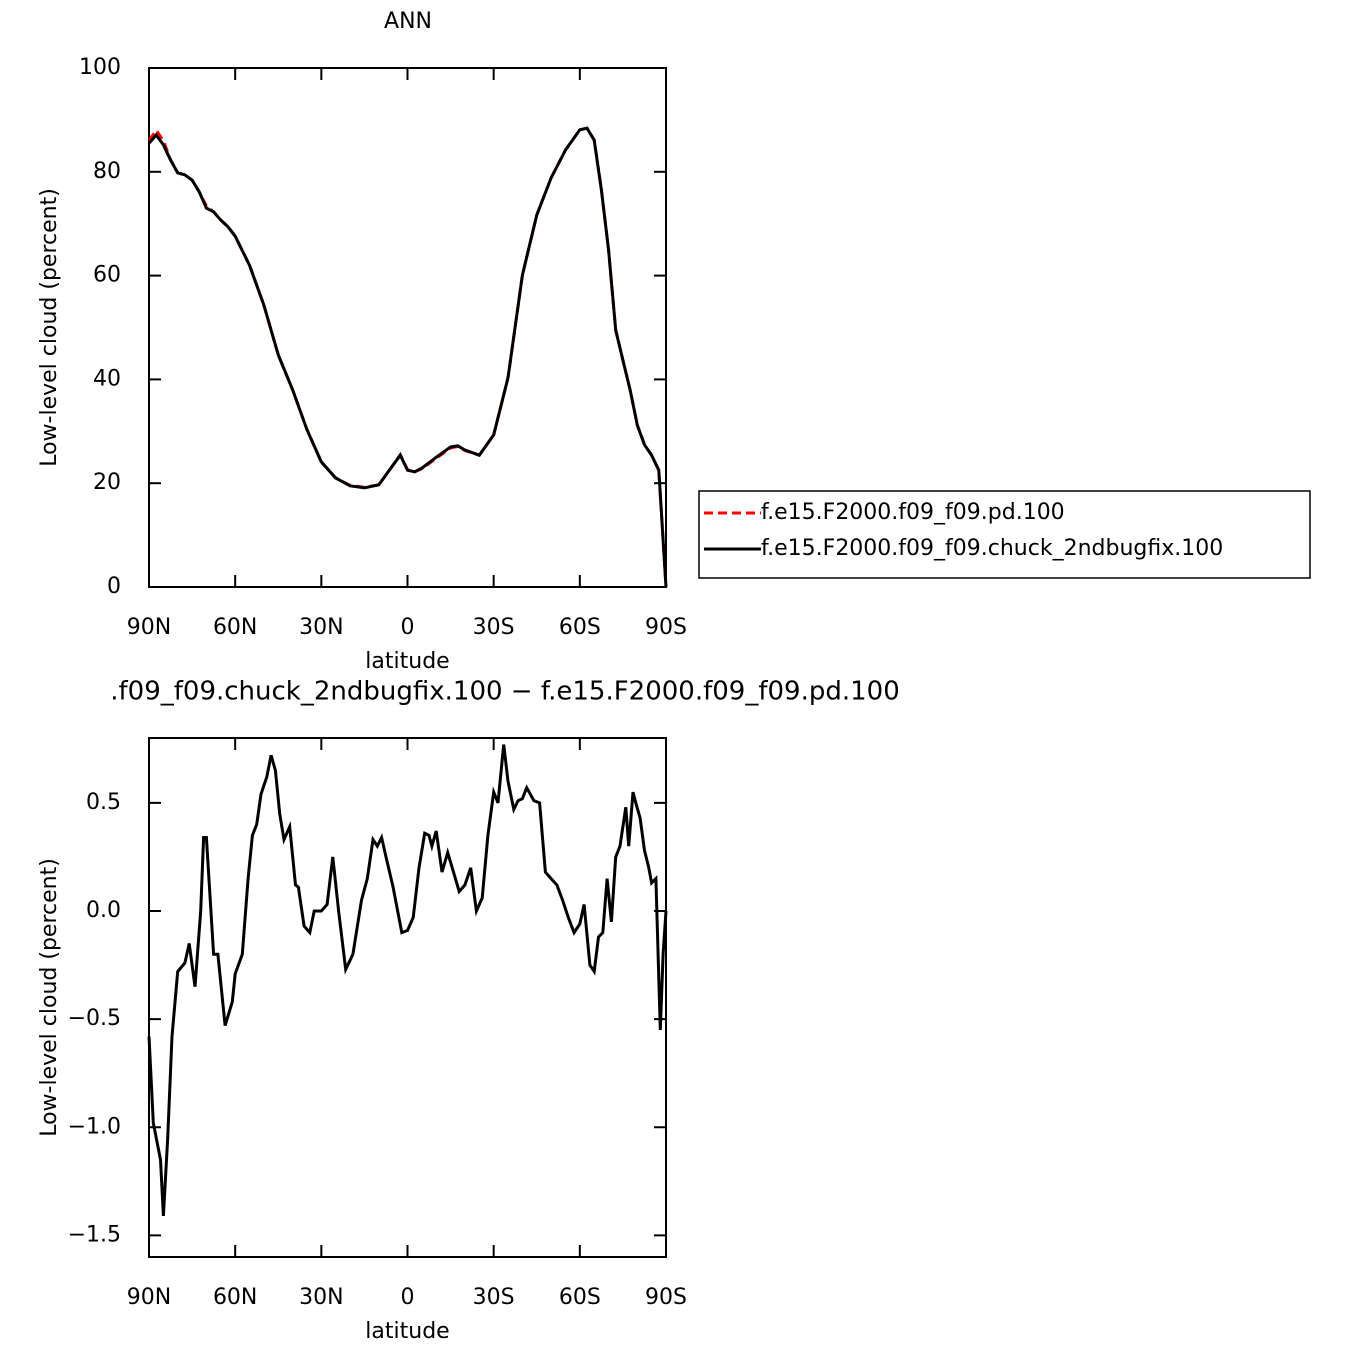 This screenshot has height=1352, width=1349. Describe the element at coordinates (992, 548) in the screenshot. I see `legend-label: f.e15.F2000.f09_f09.chuck_2ndbugfix.100` at that location.